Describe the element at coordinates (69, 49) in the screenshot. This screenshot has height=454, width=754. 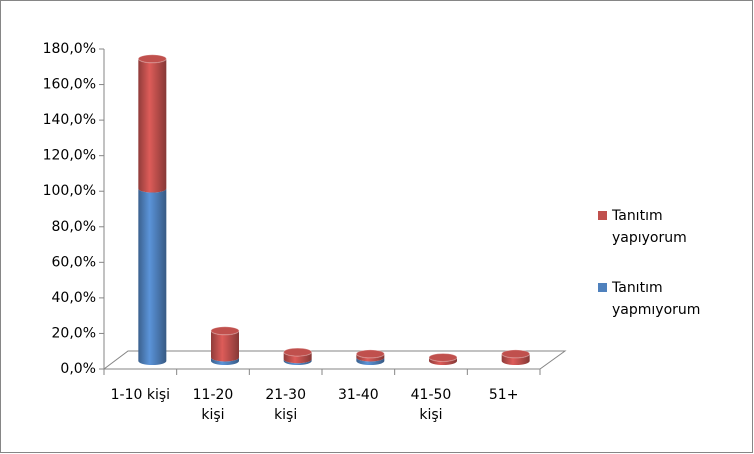
I see `y-tick-label: 180,0%` at that location.